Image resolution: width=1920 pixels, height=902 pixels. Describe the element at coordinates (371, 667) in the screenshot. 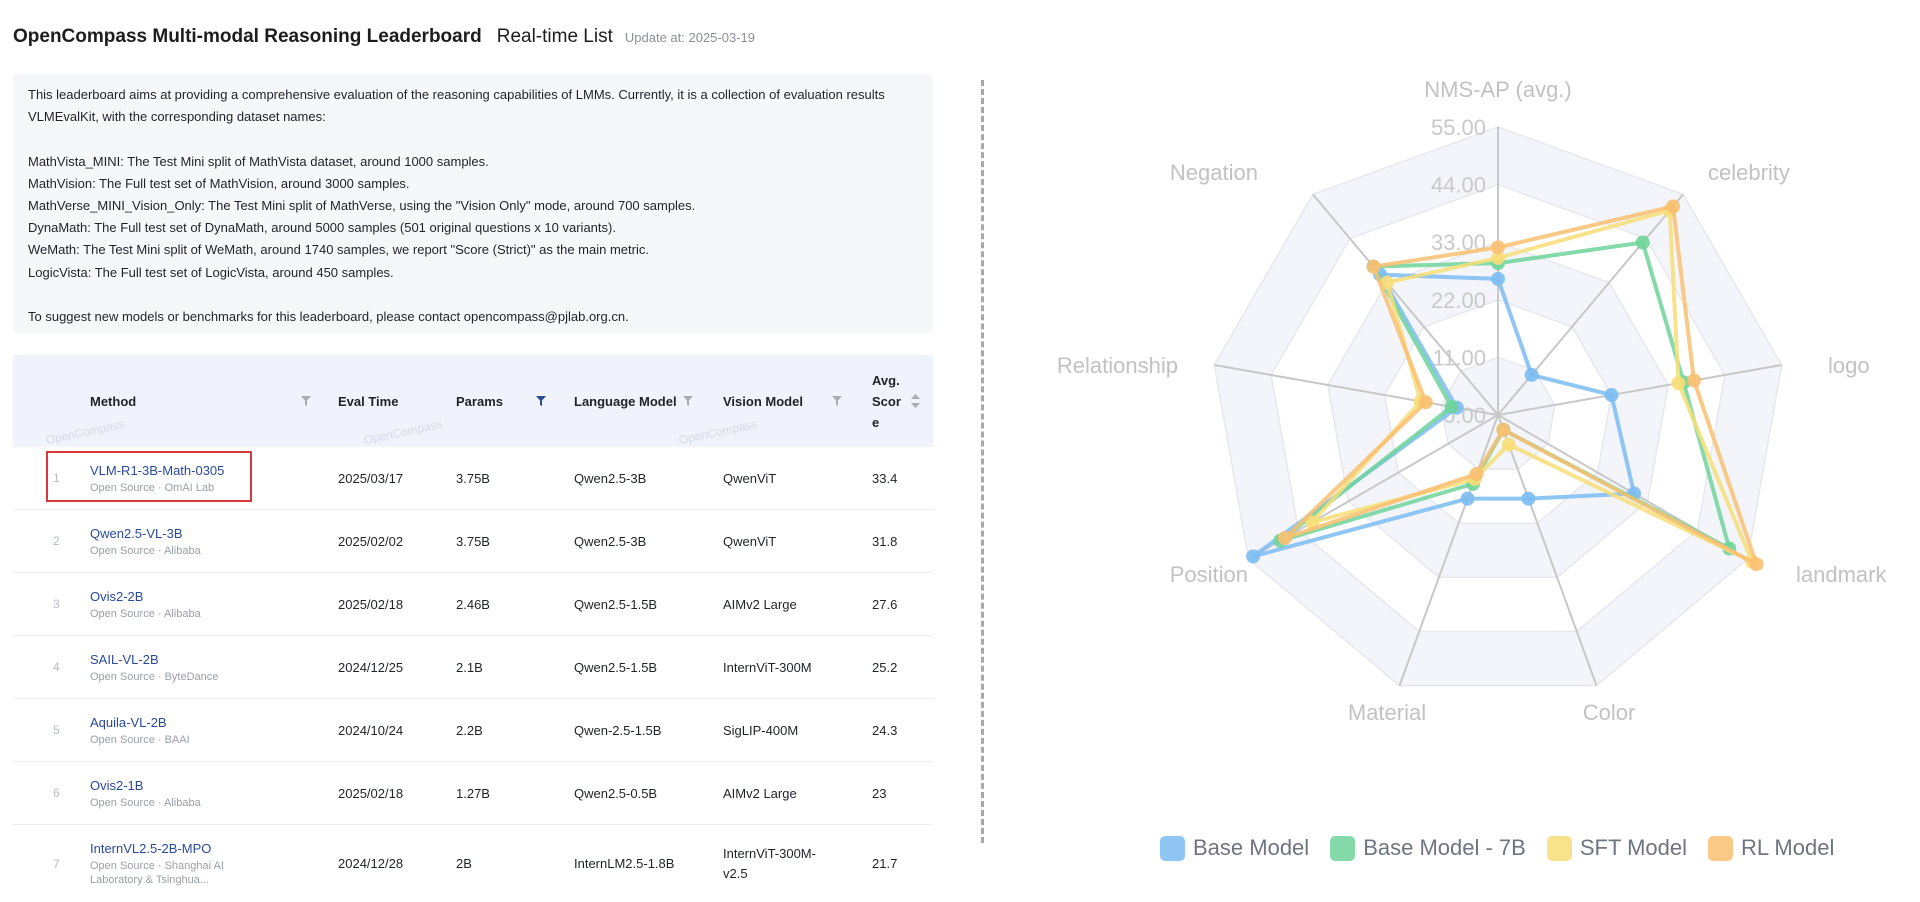

I see `eval-time: 2024/12/25` at that location.